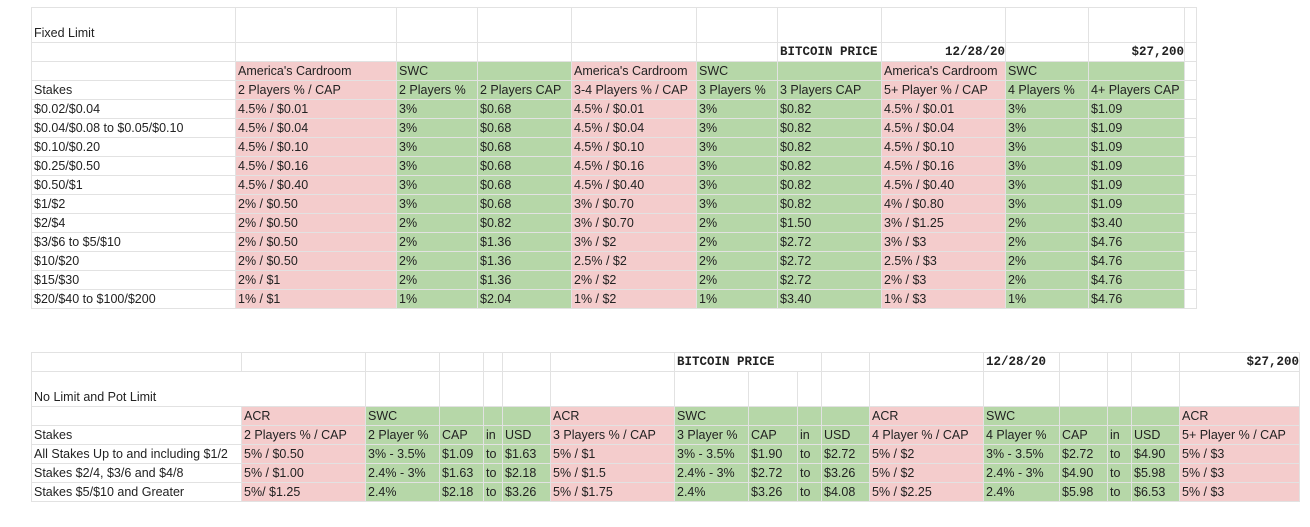  What do you see at coordinates (133, 185) in the screenshot?
I see `stakes-cell: $0.50/$1` at bounding box center [133, 185].